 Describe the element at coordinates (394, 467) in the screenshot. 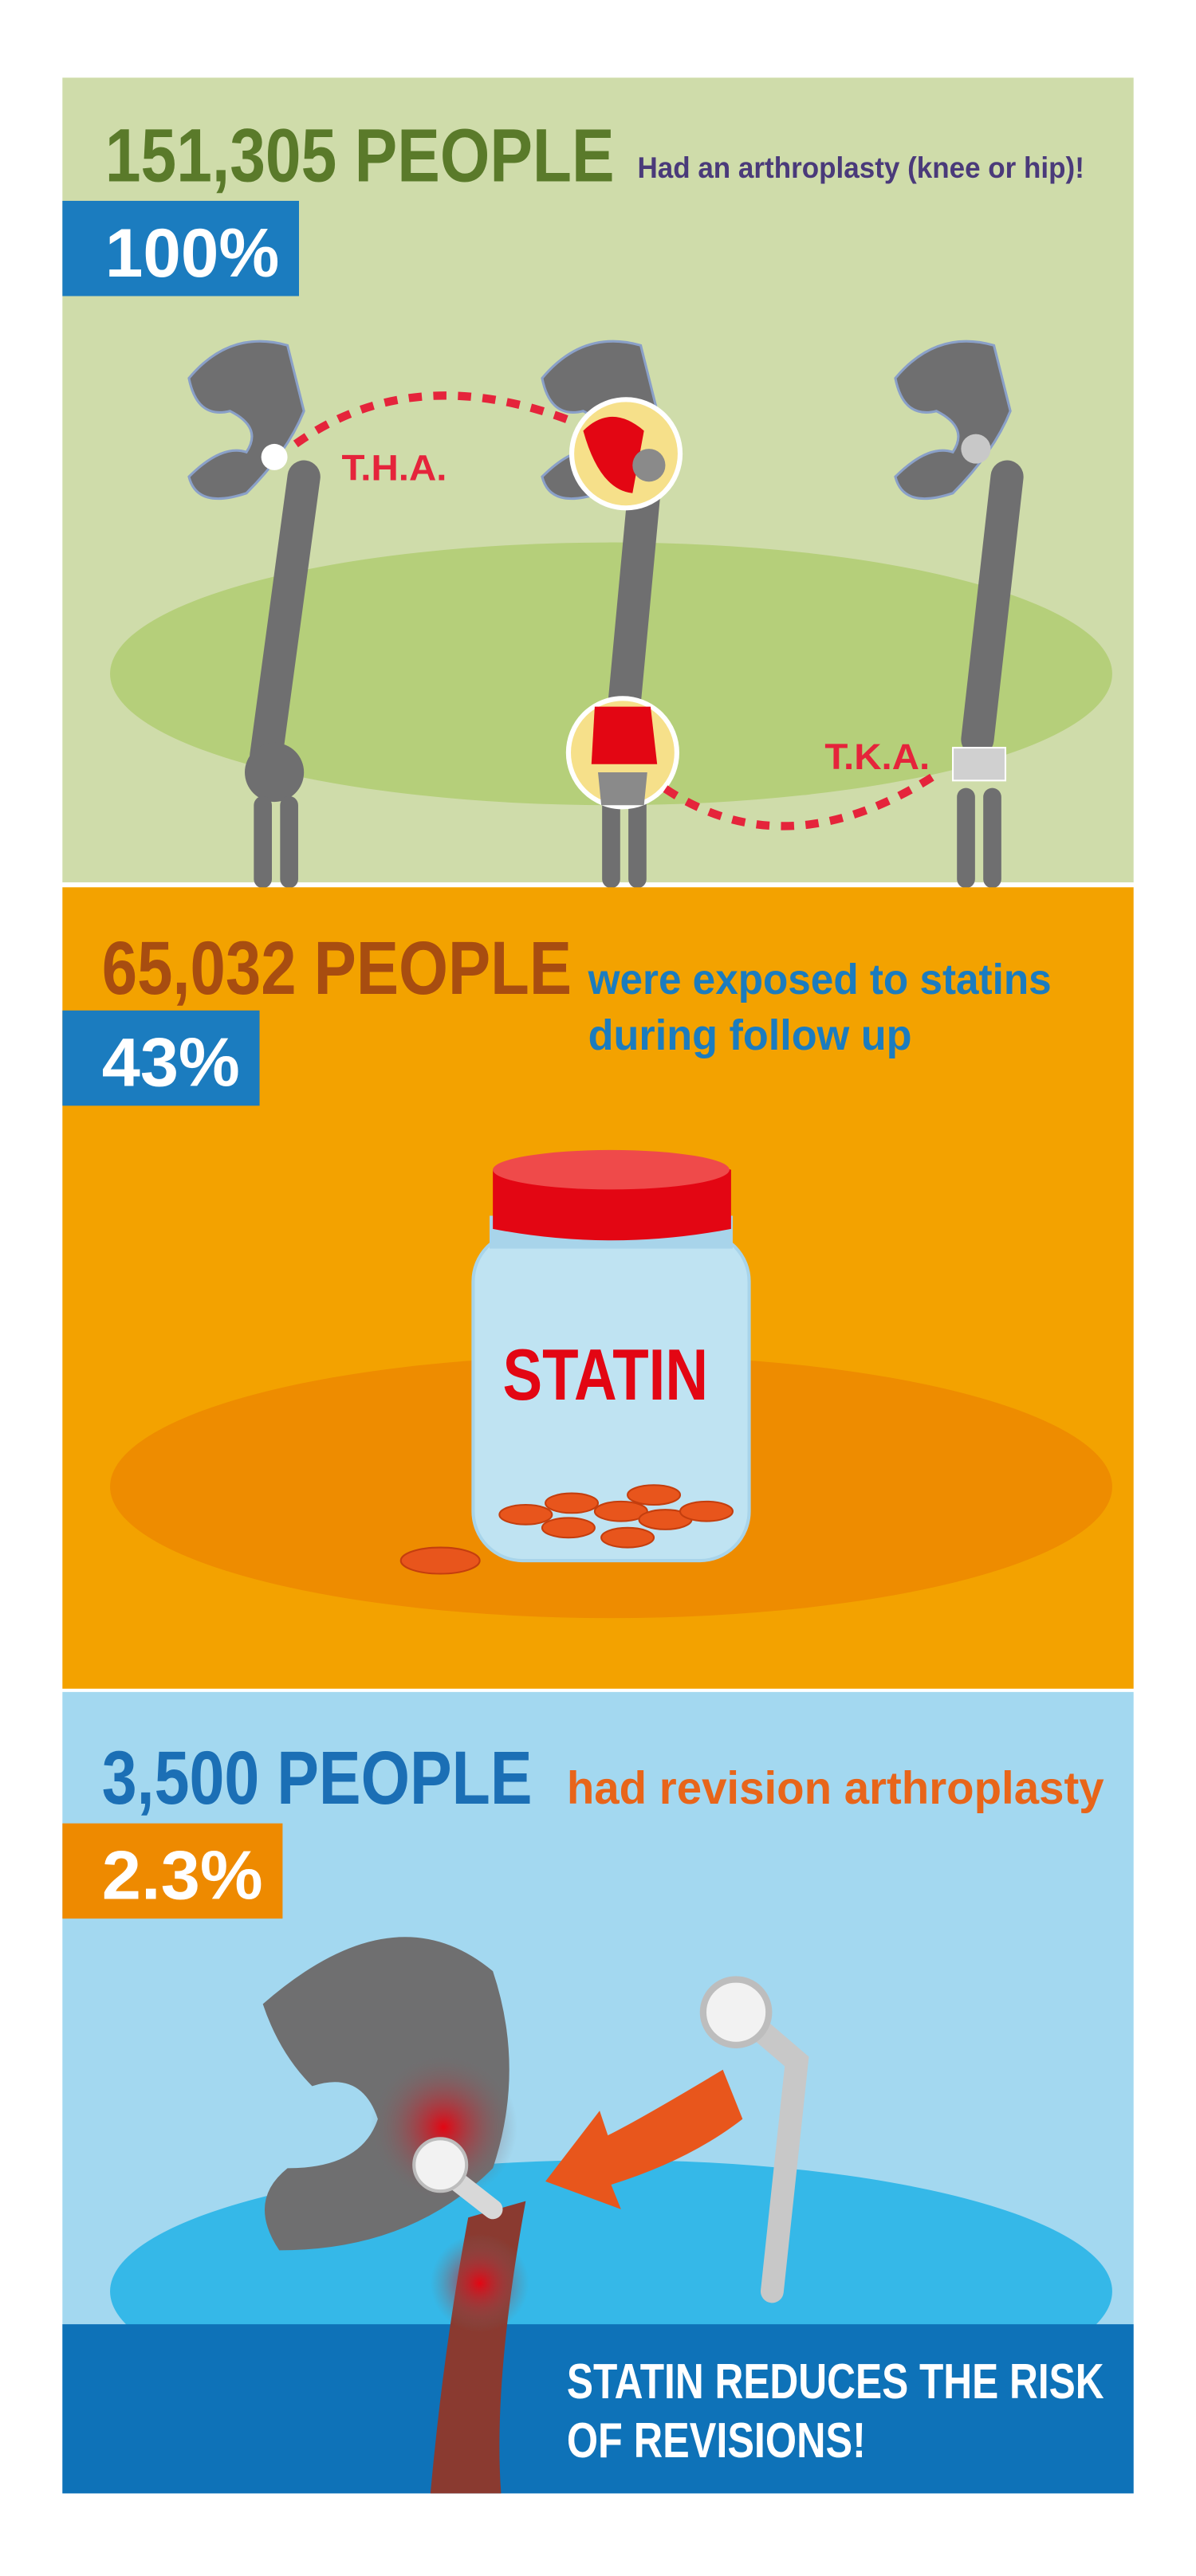

I see `label-hip: T.H.A.` at that location.